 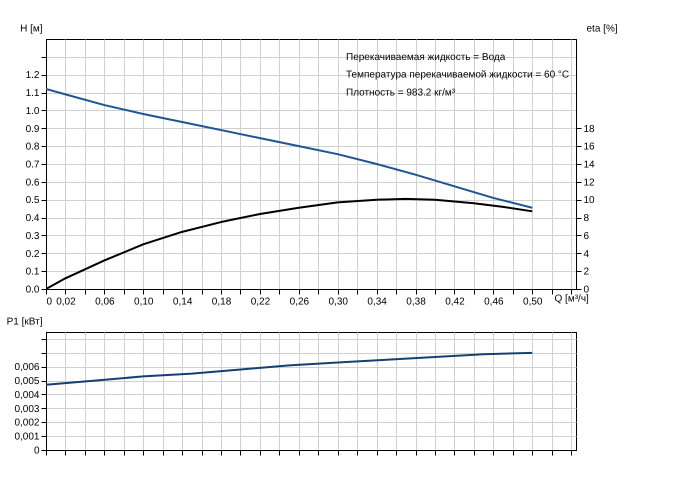 I want to click on y-tick-label: 0.0, so click(x=33, y=290).